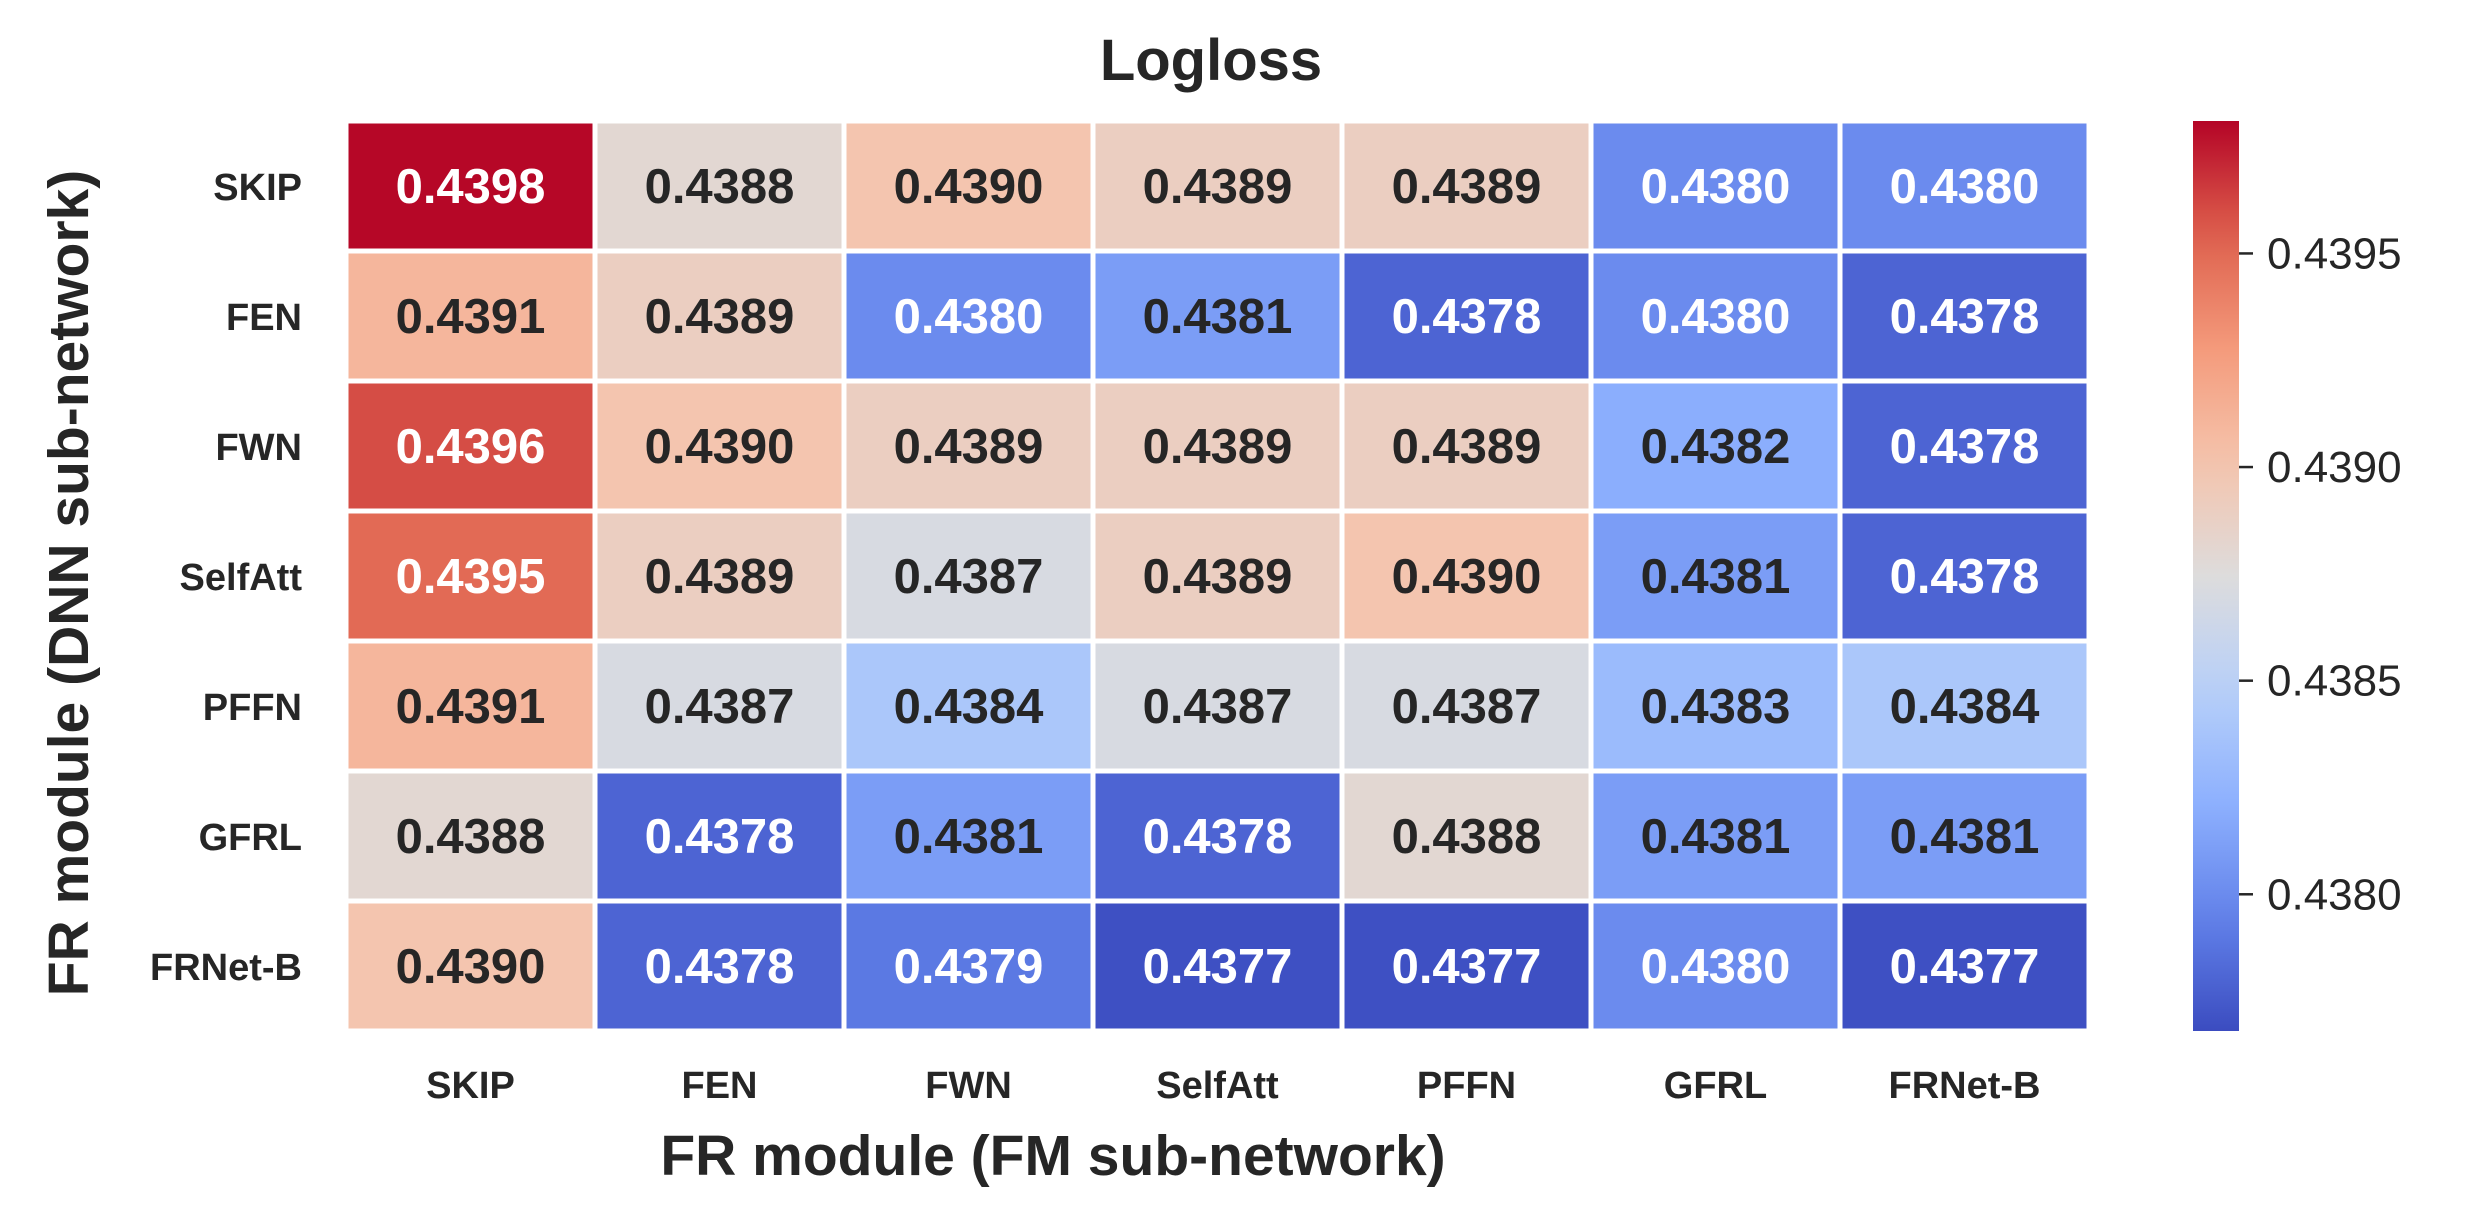  Describe the element at coordinates (1466, 1086) in the screenshot. I see `x-tick-label: PFFN` at that location.